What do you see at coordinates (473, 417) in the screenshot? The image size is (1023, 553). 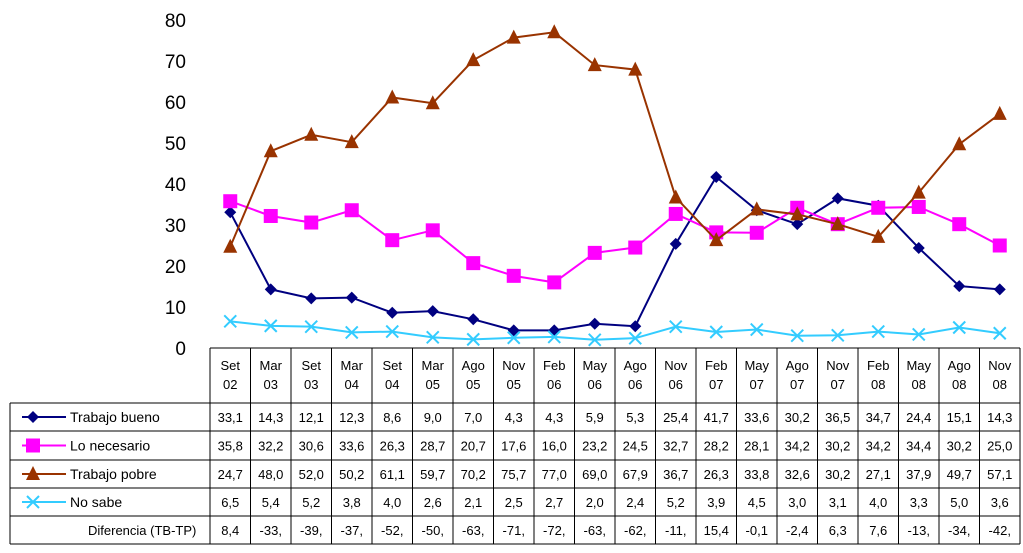 I see `table-value: 7,0` at bounding box center [473, 417].